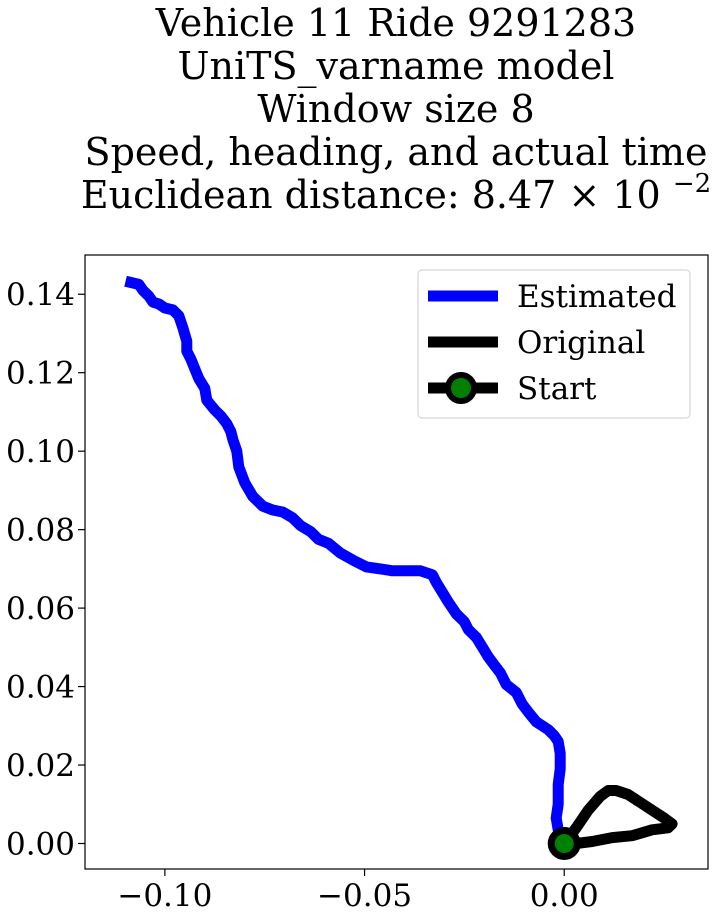  I want to click on start-marker, so click(564, 843).